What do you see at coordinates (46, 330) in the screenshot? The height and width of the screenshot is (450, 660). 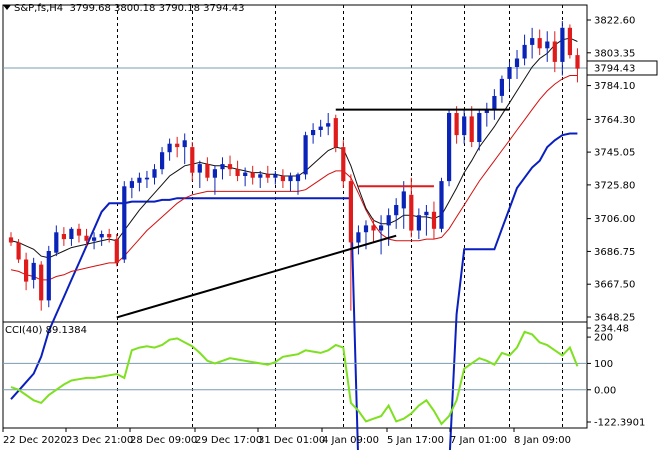 I see `cci-header: CCI(40) 89.1384` at bounding box center [46, 330].